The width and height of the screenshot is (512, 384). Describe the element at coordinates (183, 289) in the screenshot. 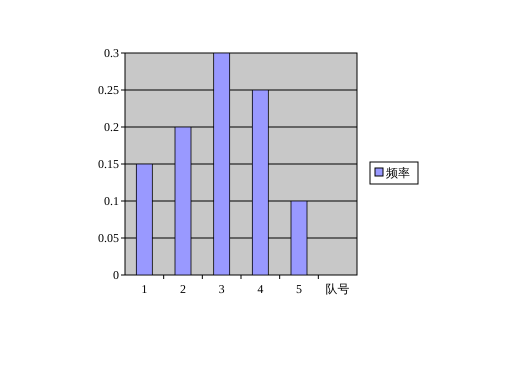

I see `x-tick-label: 2` at that location.